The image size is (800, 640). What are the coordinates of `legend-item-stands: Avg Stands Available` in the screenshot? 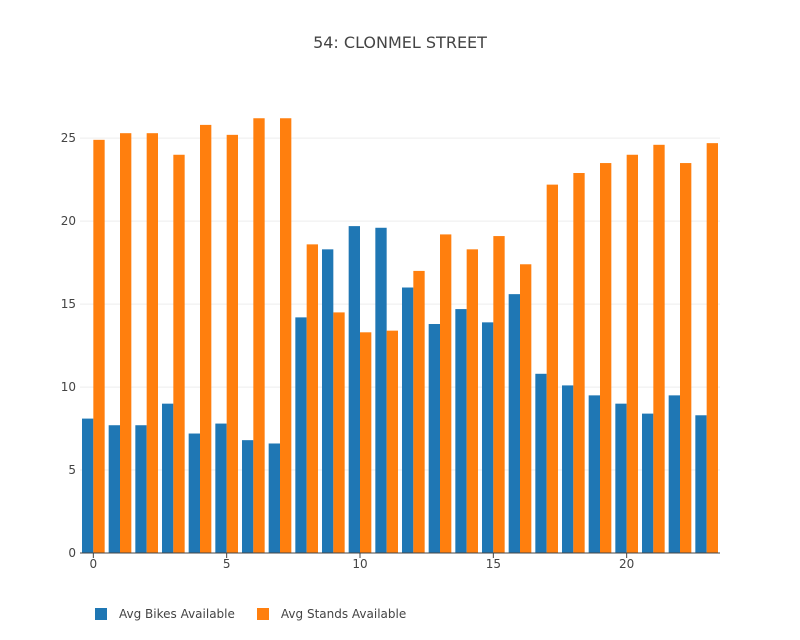 It's located at (331, 614).